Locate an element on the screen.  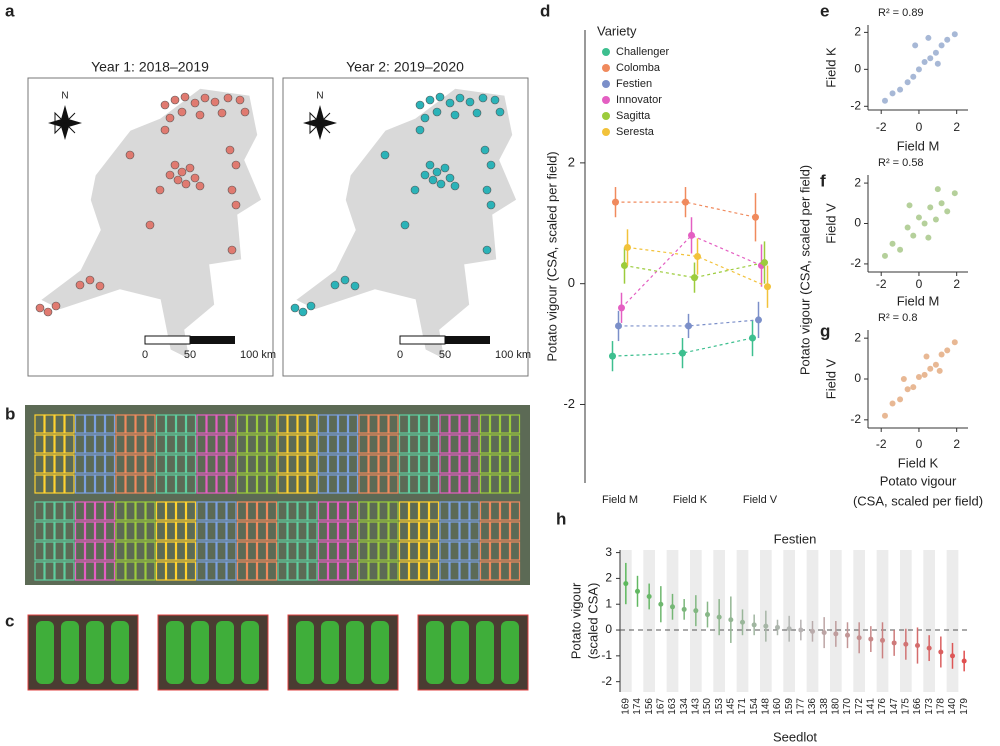
x-tick-label: 140 is located at coordinates (952, 706).